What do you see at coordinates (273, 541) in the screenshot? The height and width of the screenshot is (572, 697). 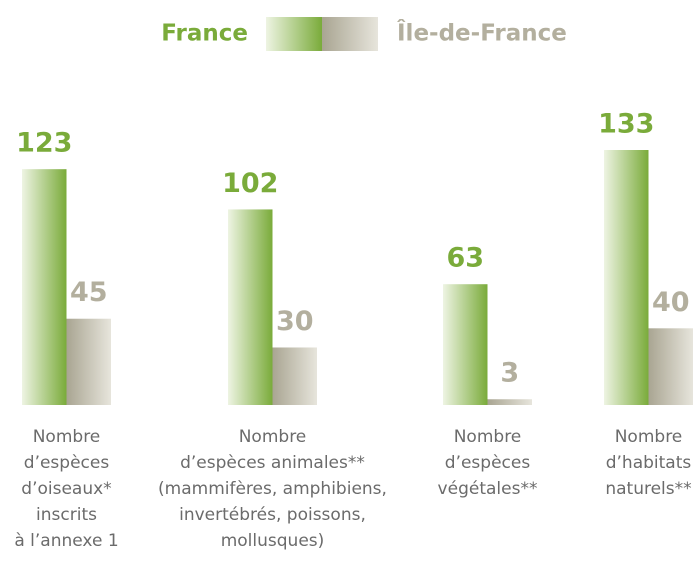 I see `x-tick-label-line: mollusques)` at bounding box center [273, 541].